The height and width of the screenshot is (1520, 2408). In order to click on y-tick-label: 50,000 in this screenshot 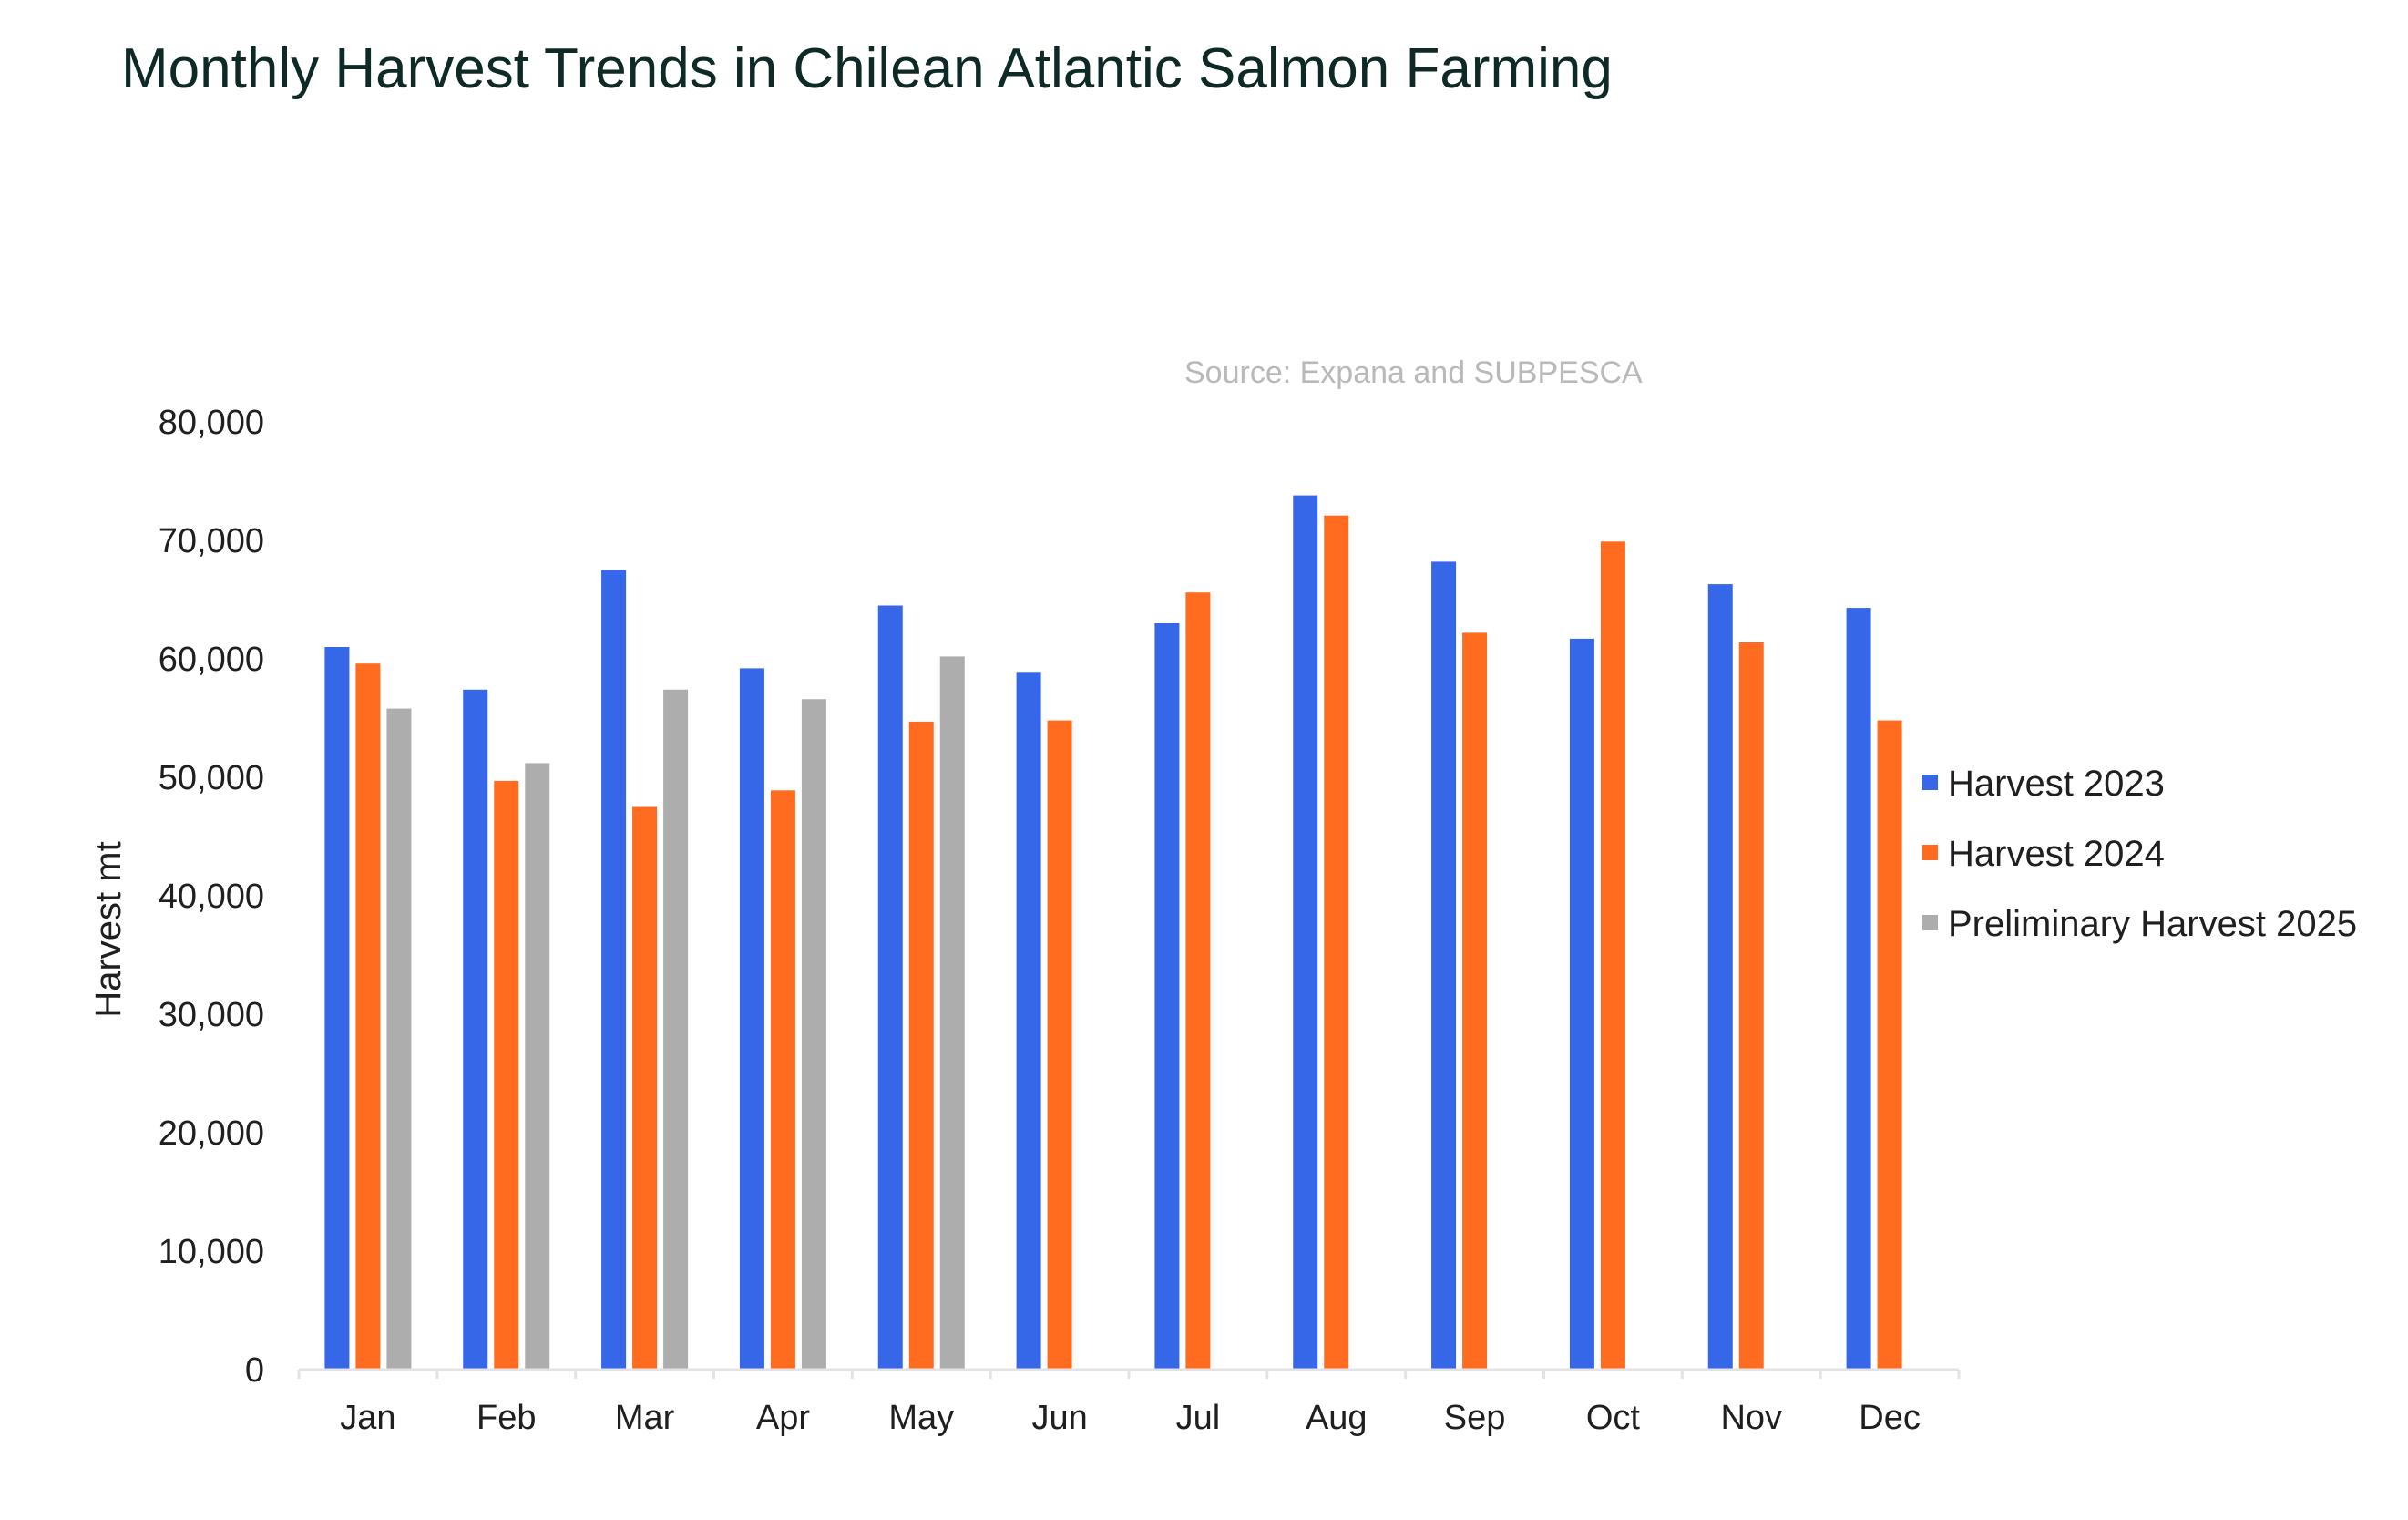, I will do `click(212, 778)`.